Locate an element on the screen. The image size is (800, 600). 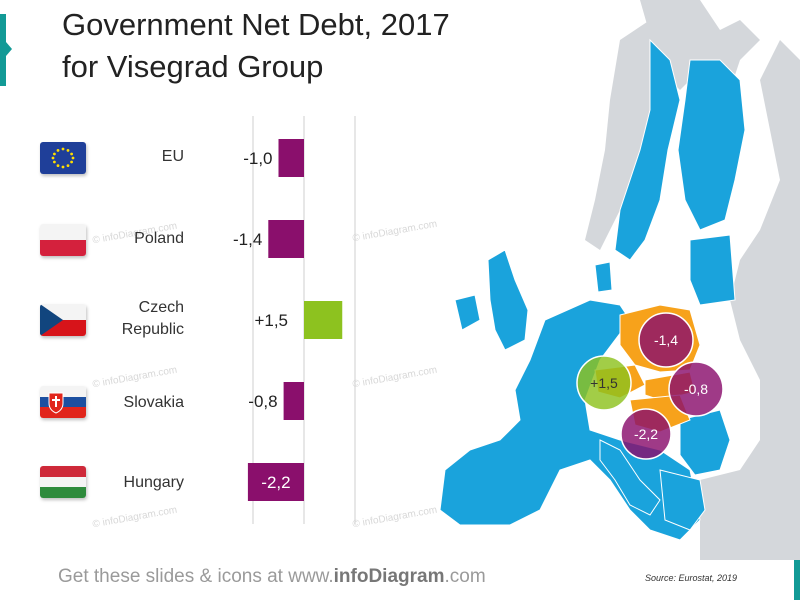
title-line-2: for Visegrad Group is located at coordinates (193, 66).